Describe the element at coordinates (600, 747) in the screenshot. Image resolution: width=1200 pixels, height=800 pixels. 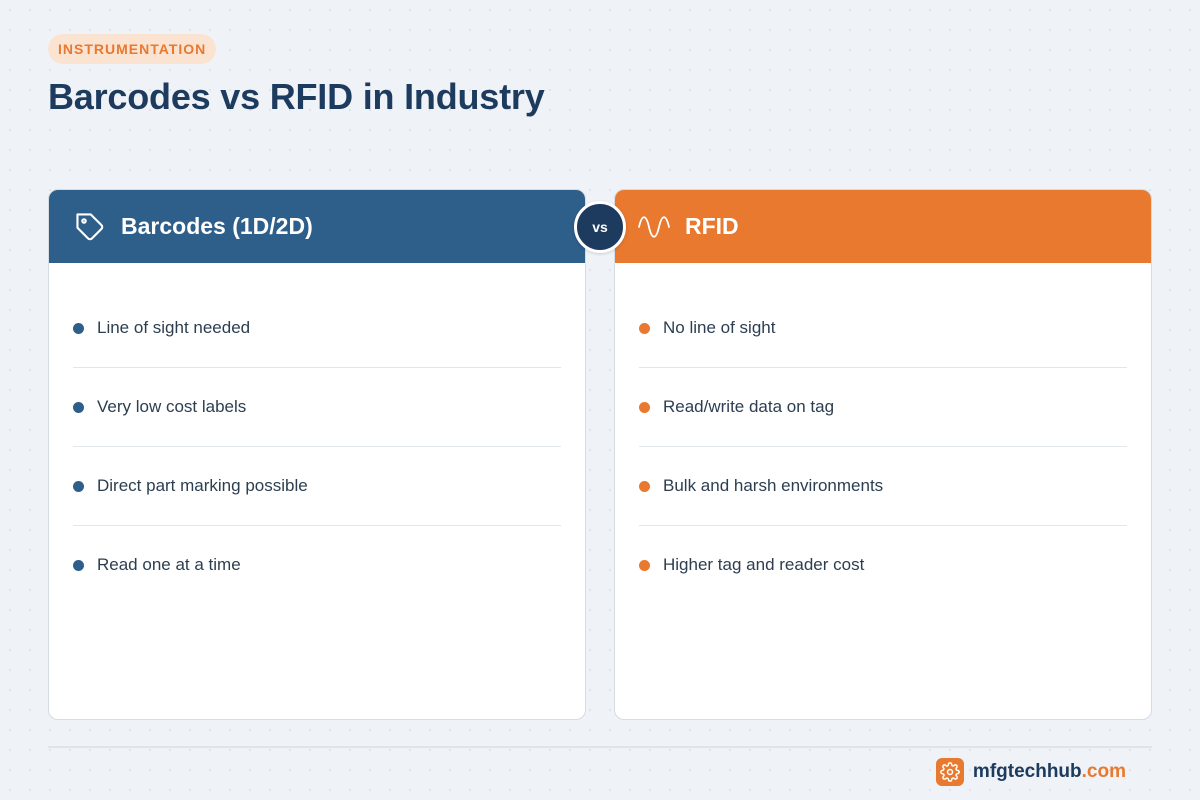
I see `footer-divider` at that location.